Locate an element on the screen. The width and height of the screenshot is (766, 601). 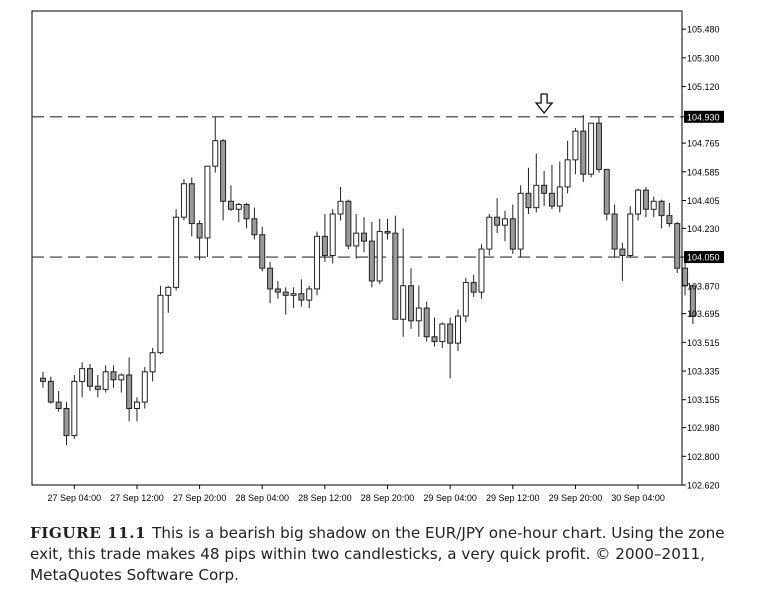
y-tick-label-1: 105.300 is located at coordinates (703, 58).